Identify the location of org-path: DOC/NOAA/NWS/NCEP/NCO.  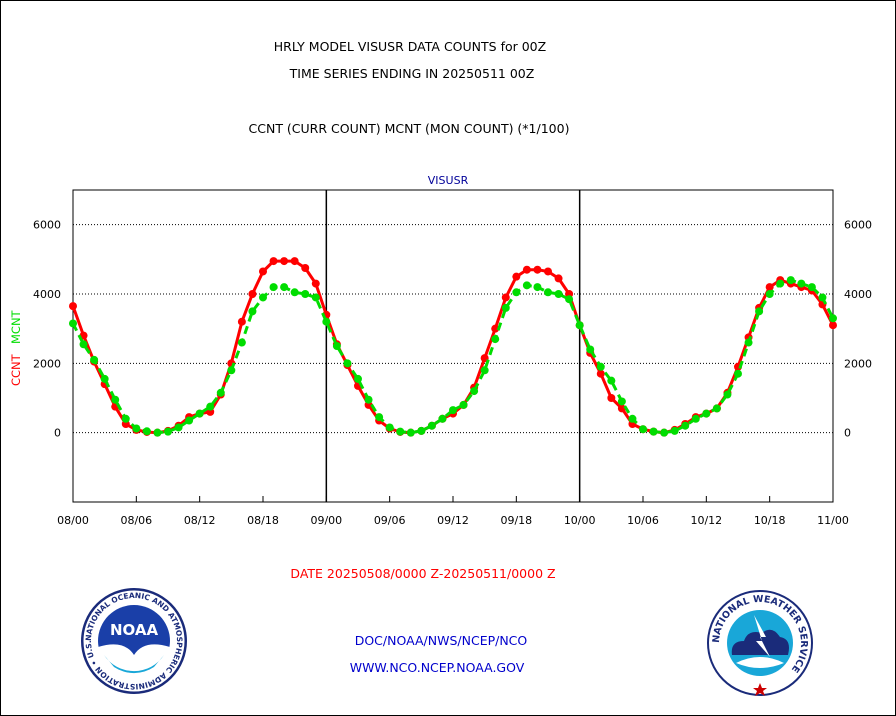
(441, 640).